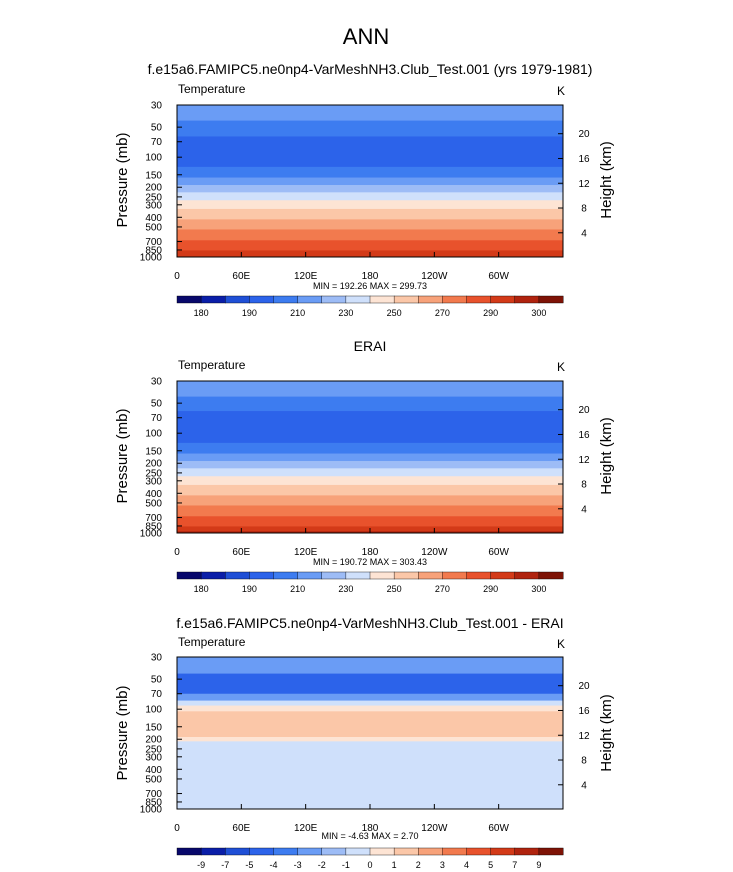 Image resolution: width=733 pixels, height=872 pixels. What do you see at coordinates (153, 218) in the screenshot?
I see `pressure-tick-label: 400` at bounding box center [153, 218].